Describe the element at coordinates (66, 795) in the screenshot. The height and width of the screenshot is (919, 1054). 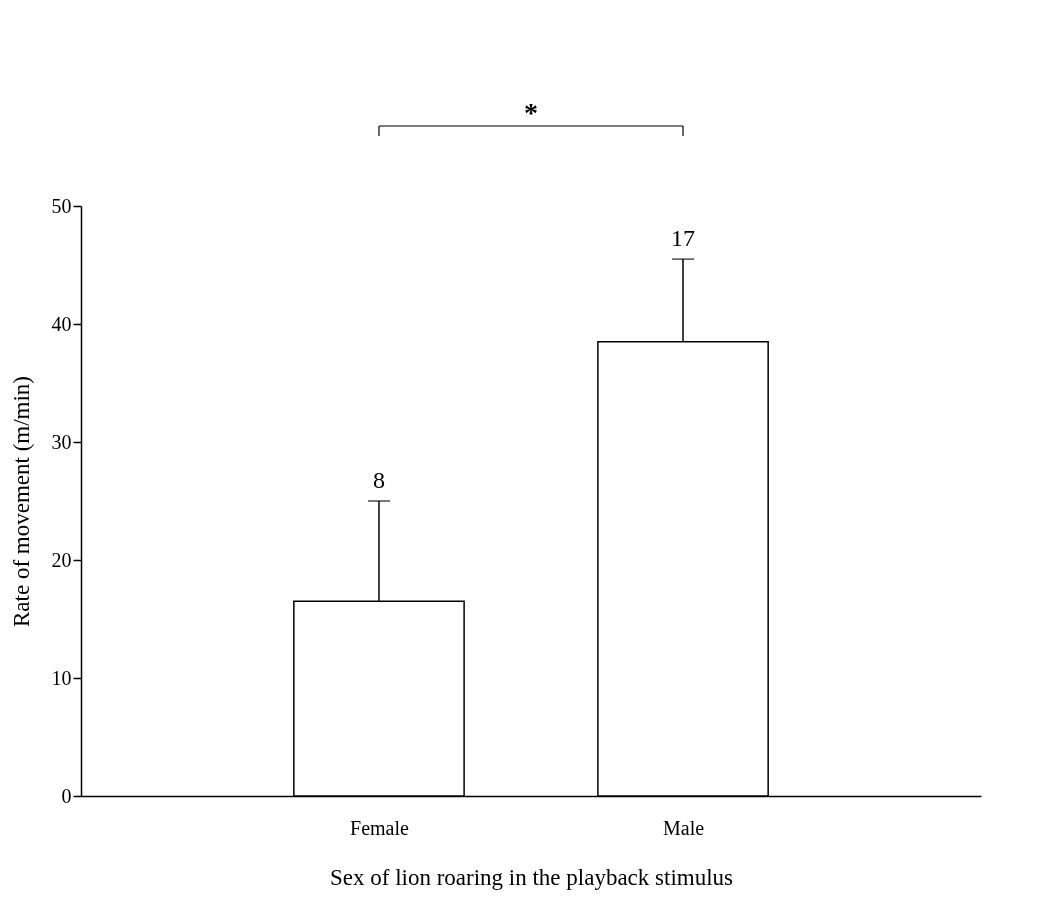
I see `y-tick-label: 0` at that location.